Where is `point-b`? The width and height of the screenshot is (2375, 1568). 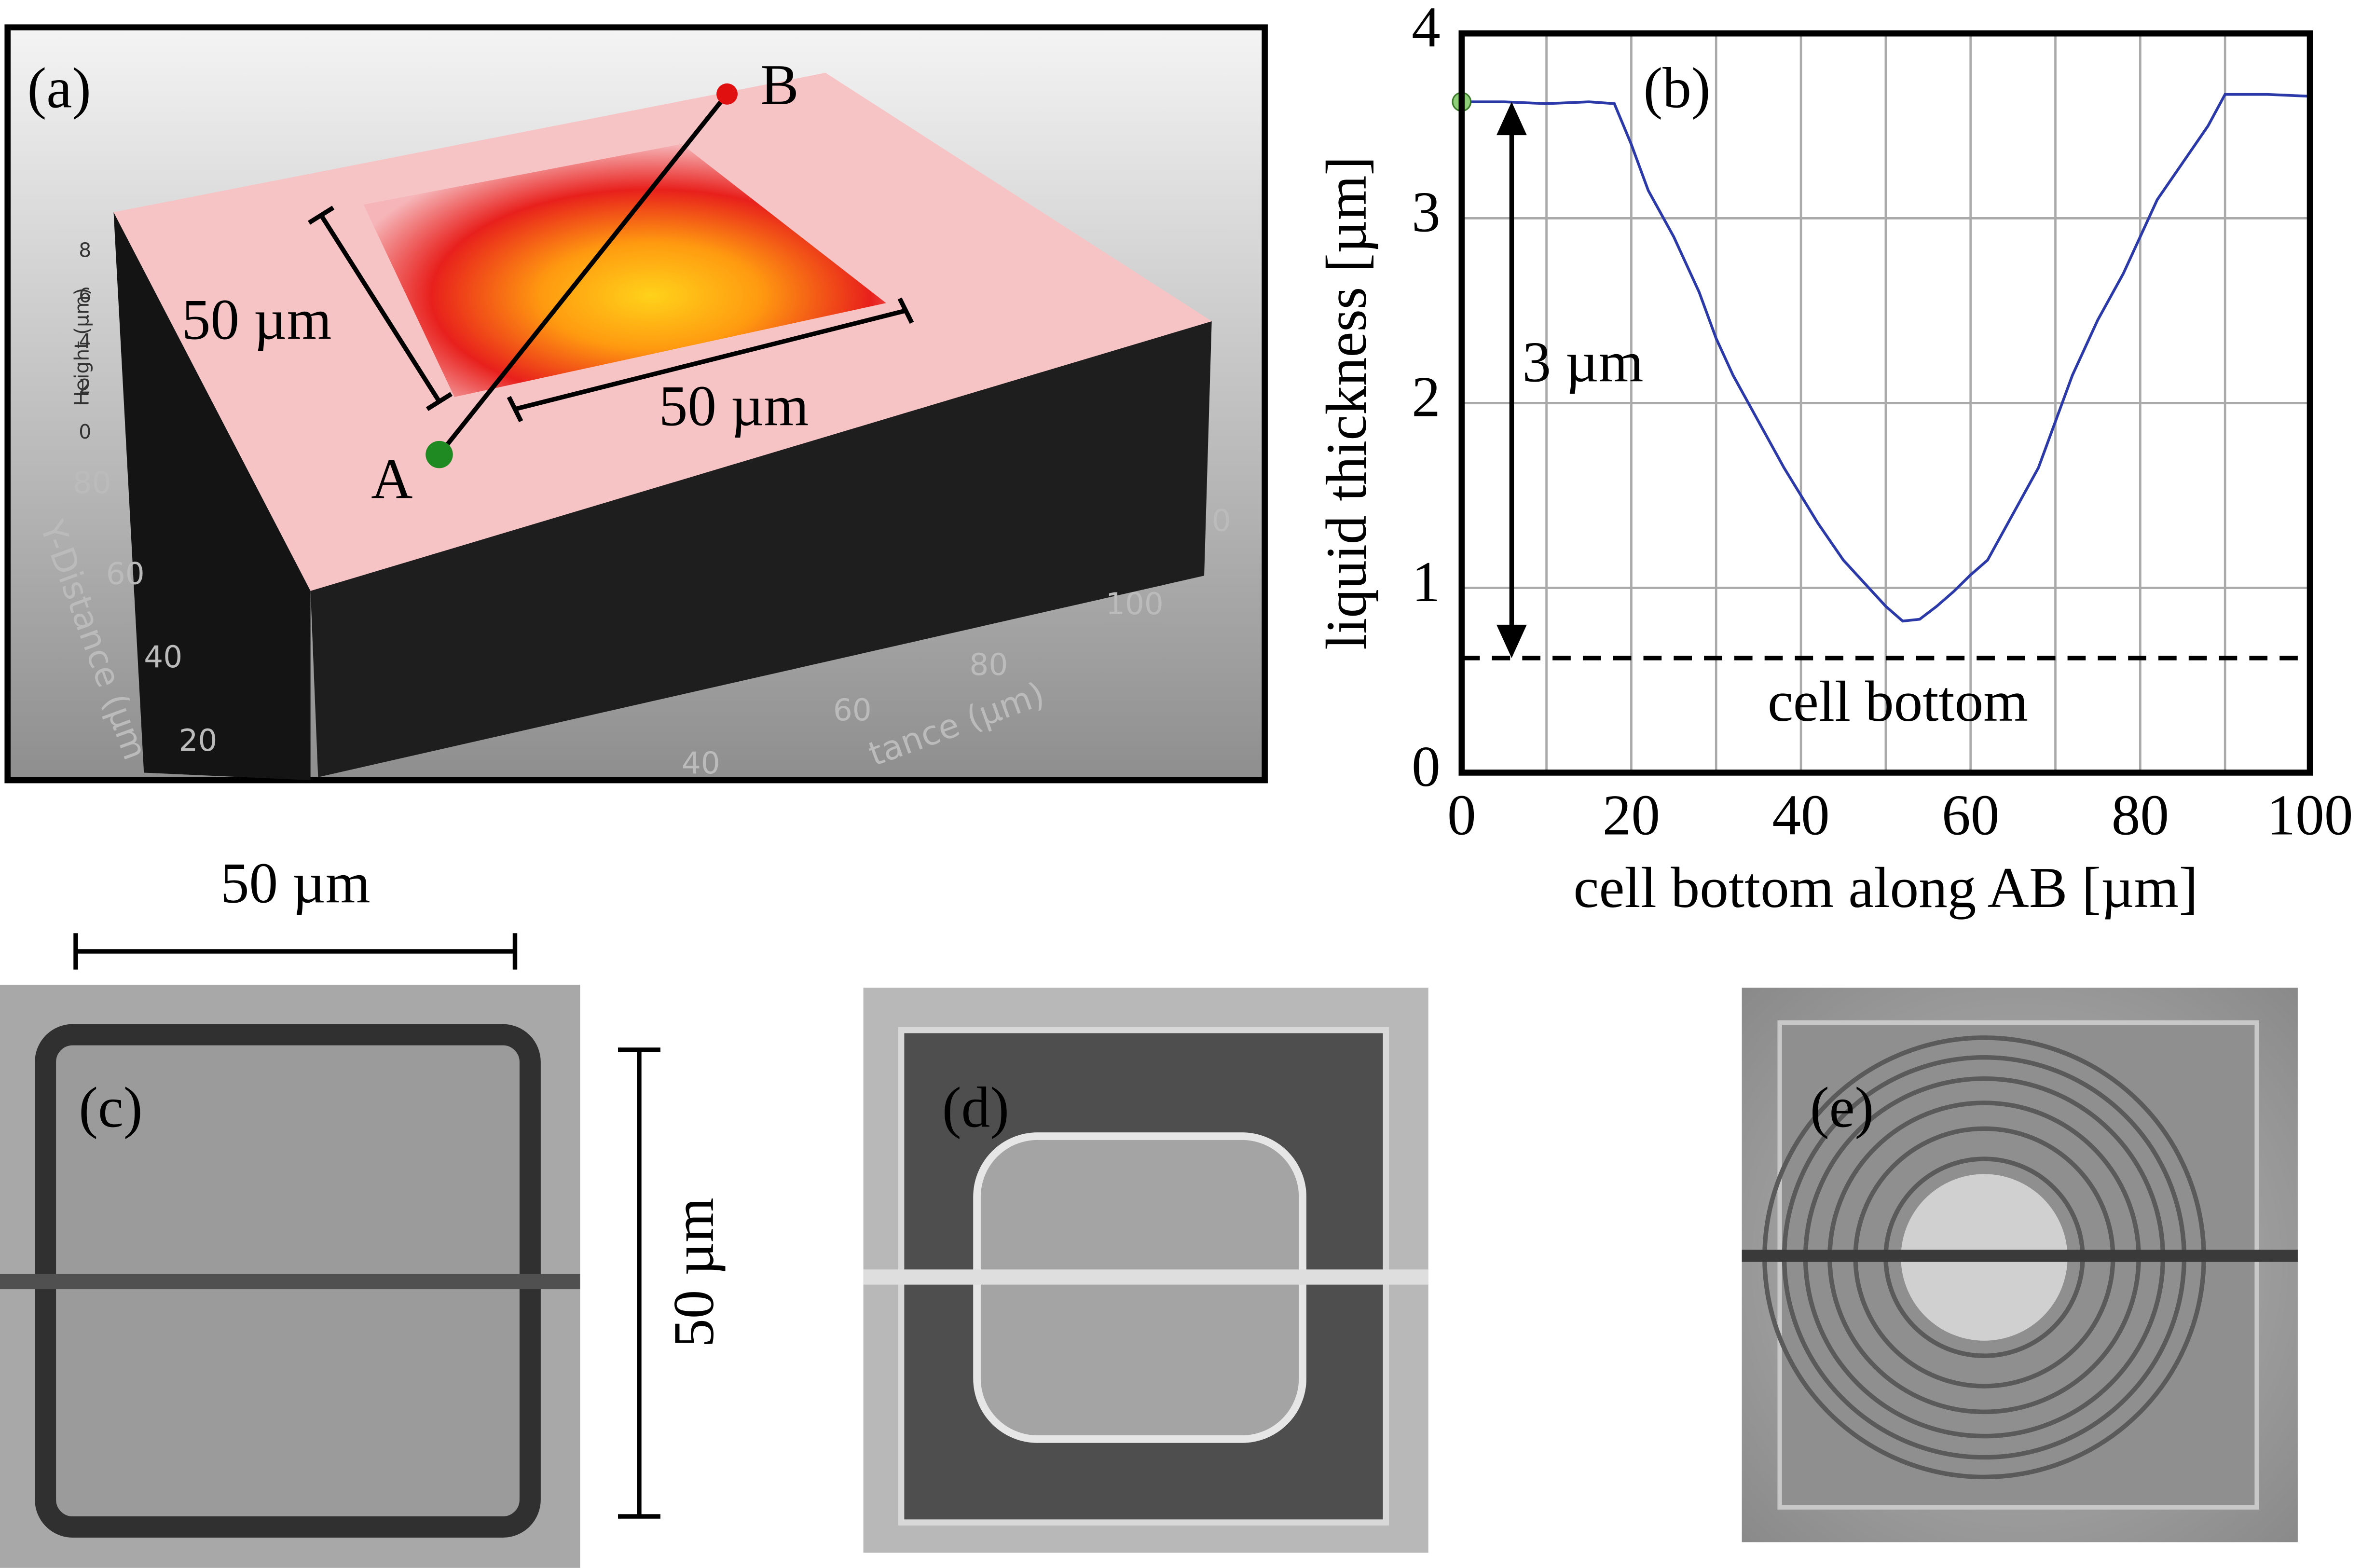 point-b is located at coordinates (727, 94).